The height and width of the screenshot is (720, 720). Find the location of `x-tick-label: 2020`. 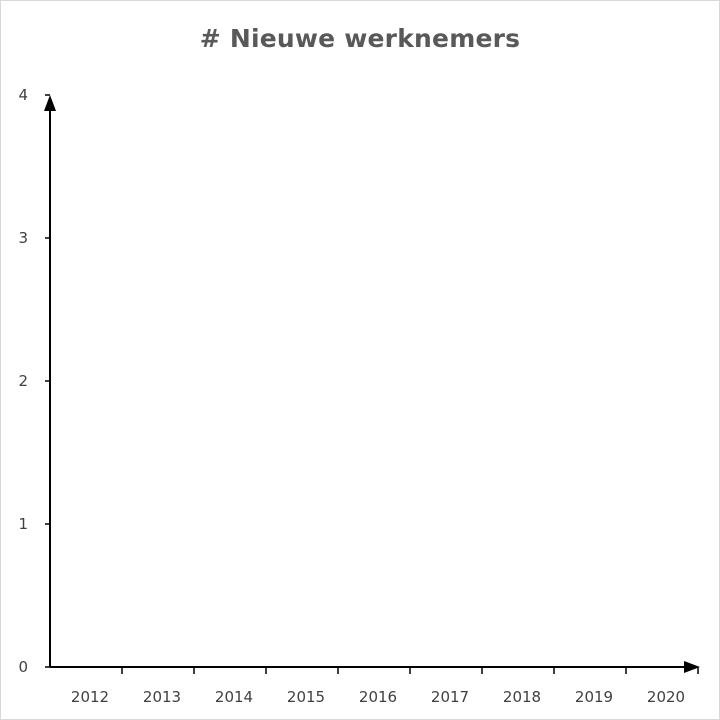

x-tick-label: 2020 is located at coordinates (666, 697).